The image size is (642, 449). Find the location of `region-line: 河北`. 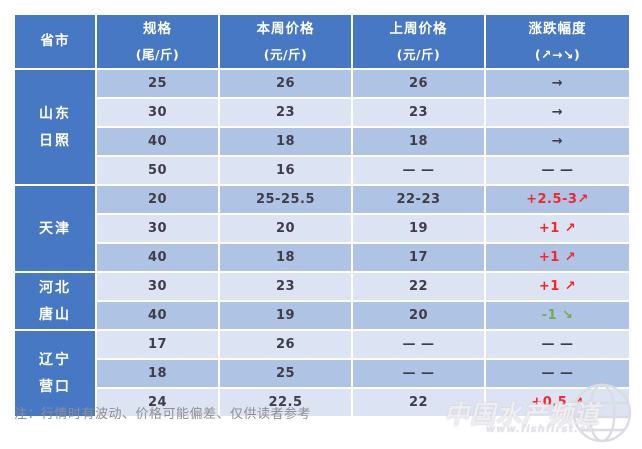

region-line: 河北 is located at coordinates (55, 287).